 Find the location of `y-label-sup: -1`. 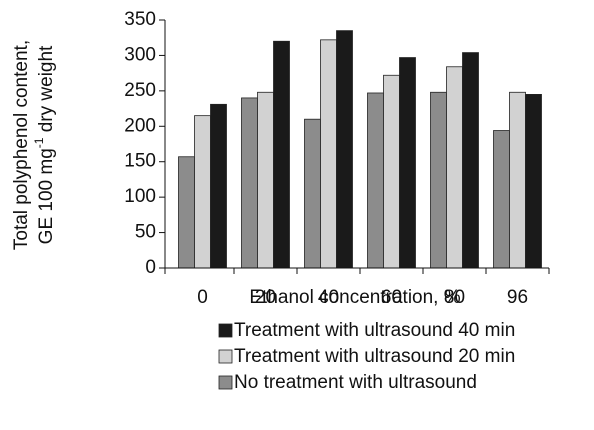

y-label-sup: -1 is located at coordinates (39, 142).